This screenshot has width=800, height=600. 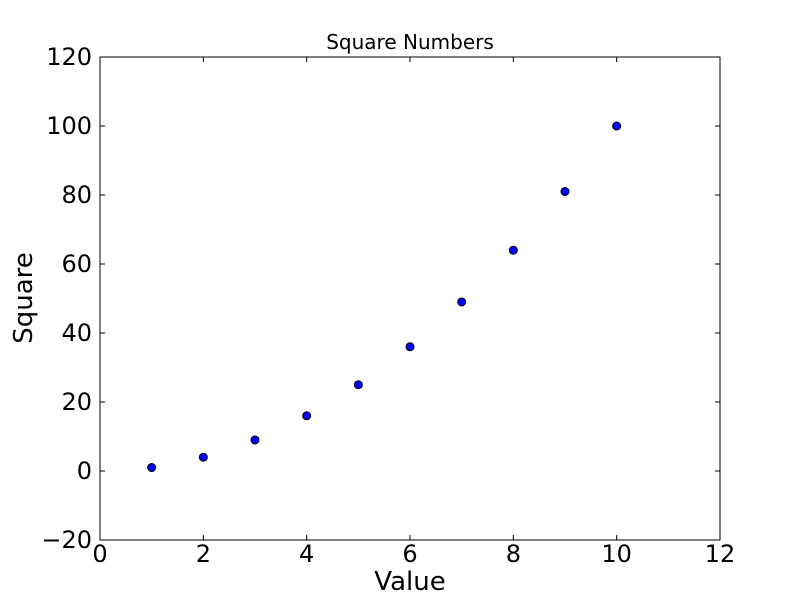 What do you see at coordinates (76, 195) in the screenshot?
I see `y-tick-label: 80` at bounding box center [76, 195].